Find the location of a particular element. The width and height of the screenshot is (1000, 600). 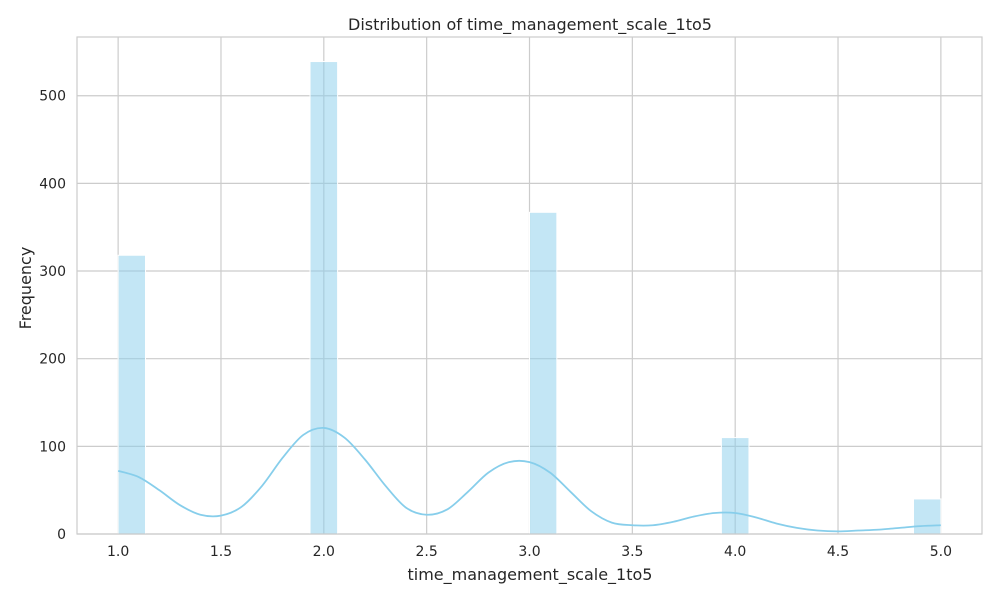

kde-curve is located at coordinates (529, 480).